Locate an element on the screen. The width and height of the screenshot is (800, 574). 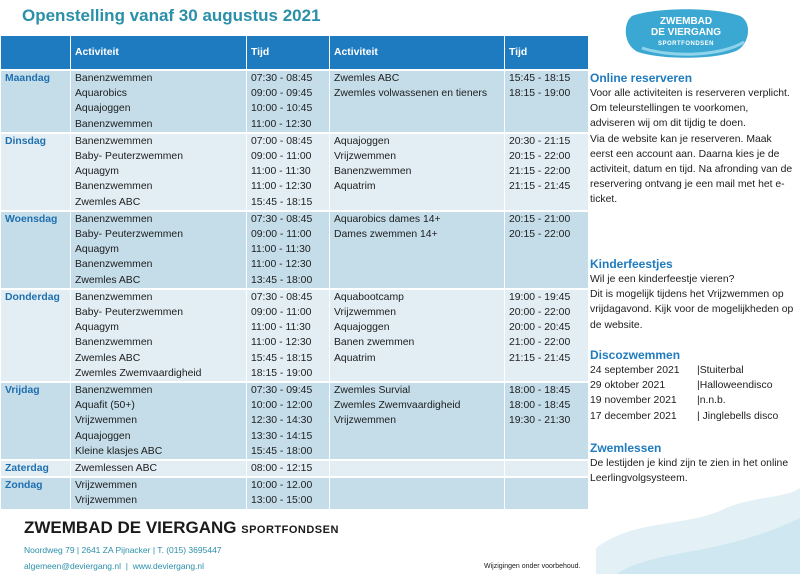
time-cell: 18:15 - 19:00 is located at coordinates (546, 94).